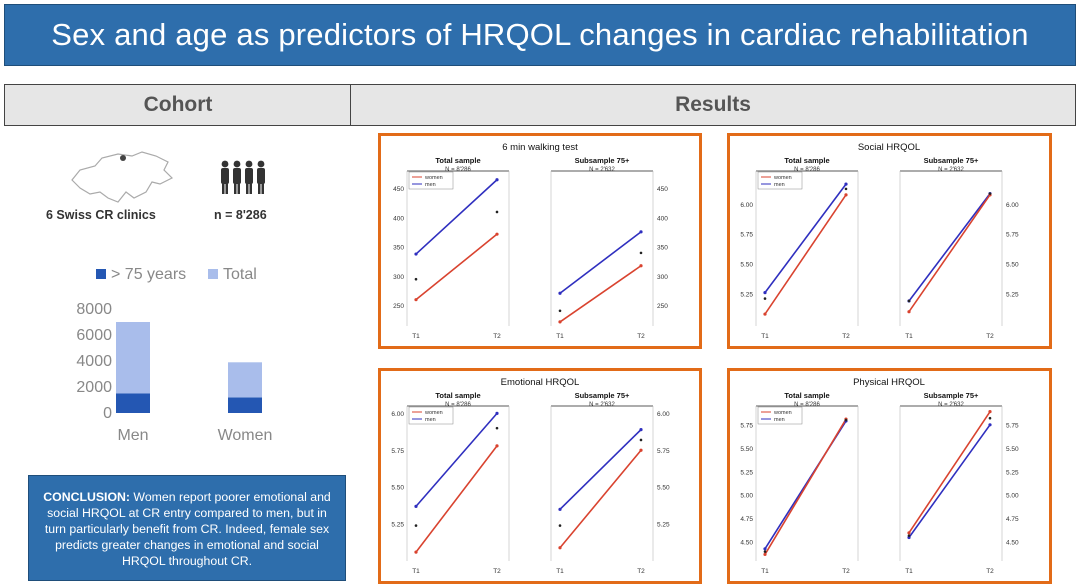  Describe the element at coordinates (94, 309) in the screenshot. I see `y-tick-label: 8000` at that location.